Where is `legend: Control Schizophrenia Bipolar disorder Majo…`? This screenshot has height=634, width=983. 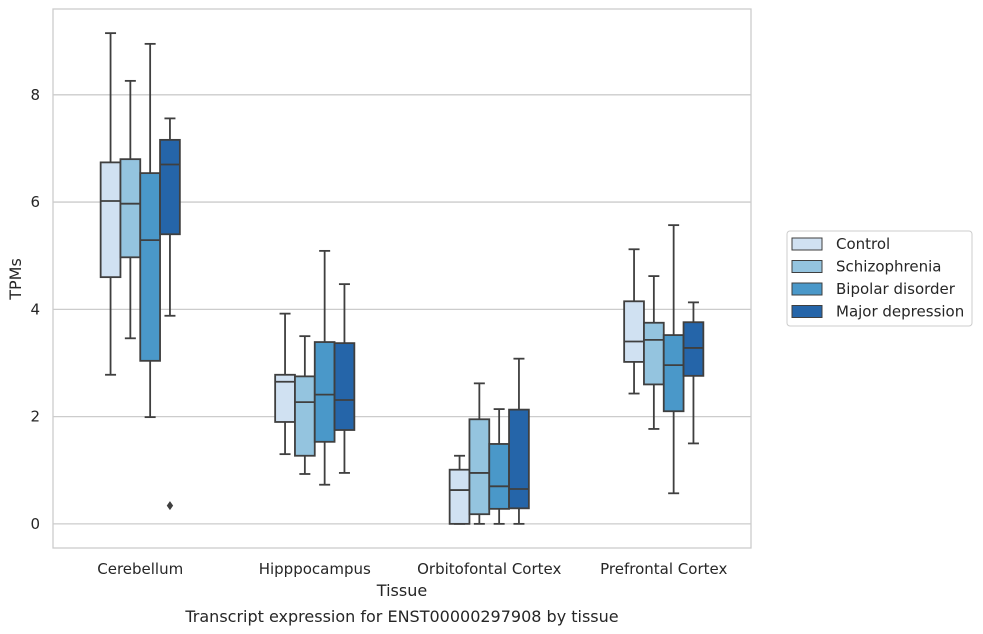
legend: Control Schizophrenia Bipolar disorder Majo… is located at coordinates (879, 278).